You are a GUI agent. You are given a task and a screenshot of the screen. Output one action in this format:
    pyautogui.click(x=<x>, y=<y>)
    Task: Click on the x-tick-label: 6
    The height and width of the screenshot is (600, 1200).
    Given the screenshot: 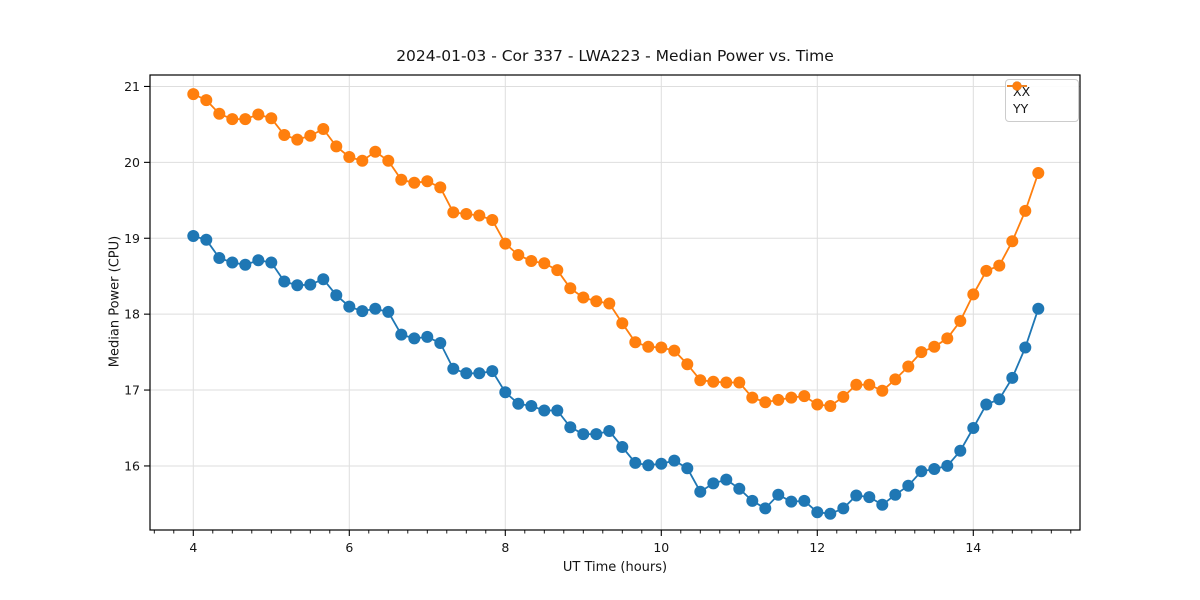 What is the action you would take?
    pyautogui.click(x=349, y=547)
    